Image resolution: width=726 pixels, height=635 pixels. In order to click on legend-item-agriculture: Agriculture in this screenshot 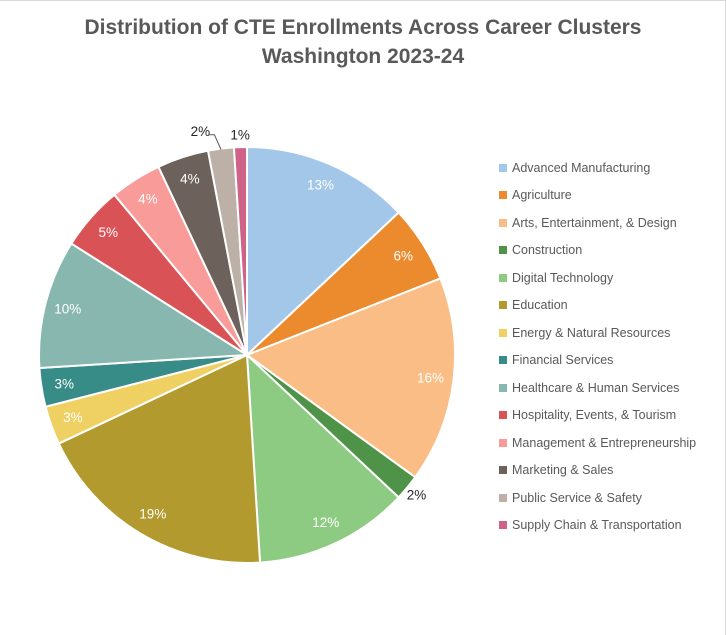, I will do `click(597, 196)`.